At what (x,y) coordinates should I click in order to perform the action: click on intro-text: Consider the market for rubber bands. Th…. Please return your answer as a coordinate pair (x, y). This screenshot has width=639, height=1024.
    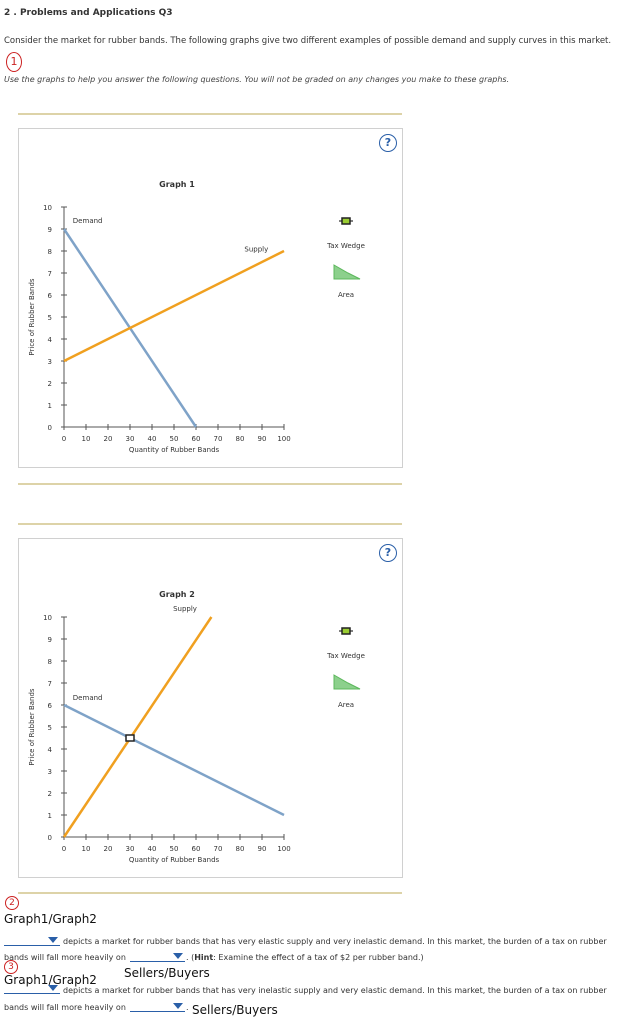
    Looking at the image, I should click on (308, 41).